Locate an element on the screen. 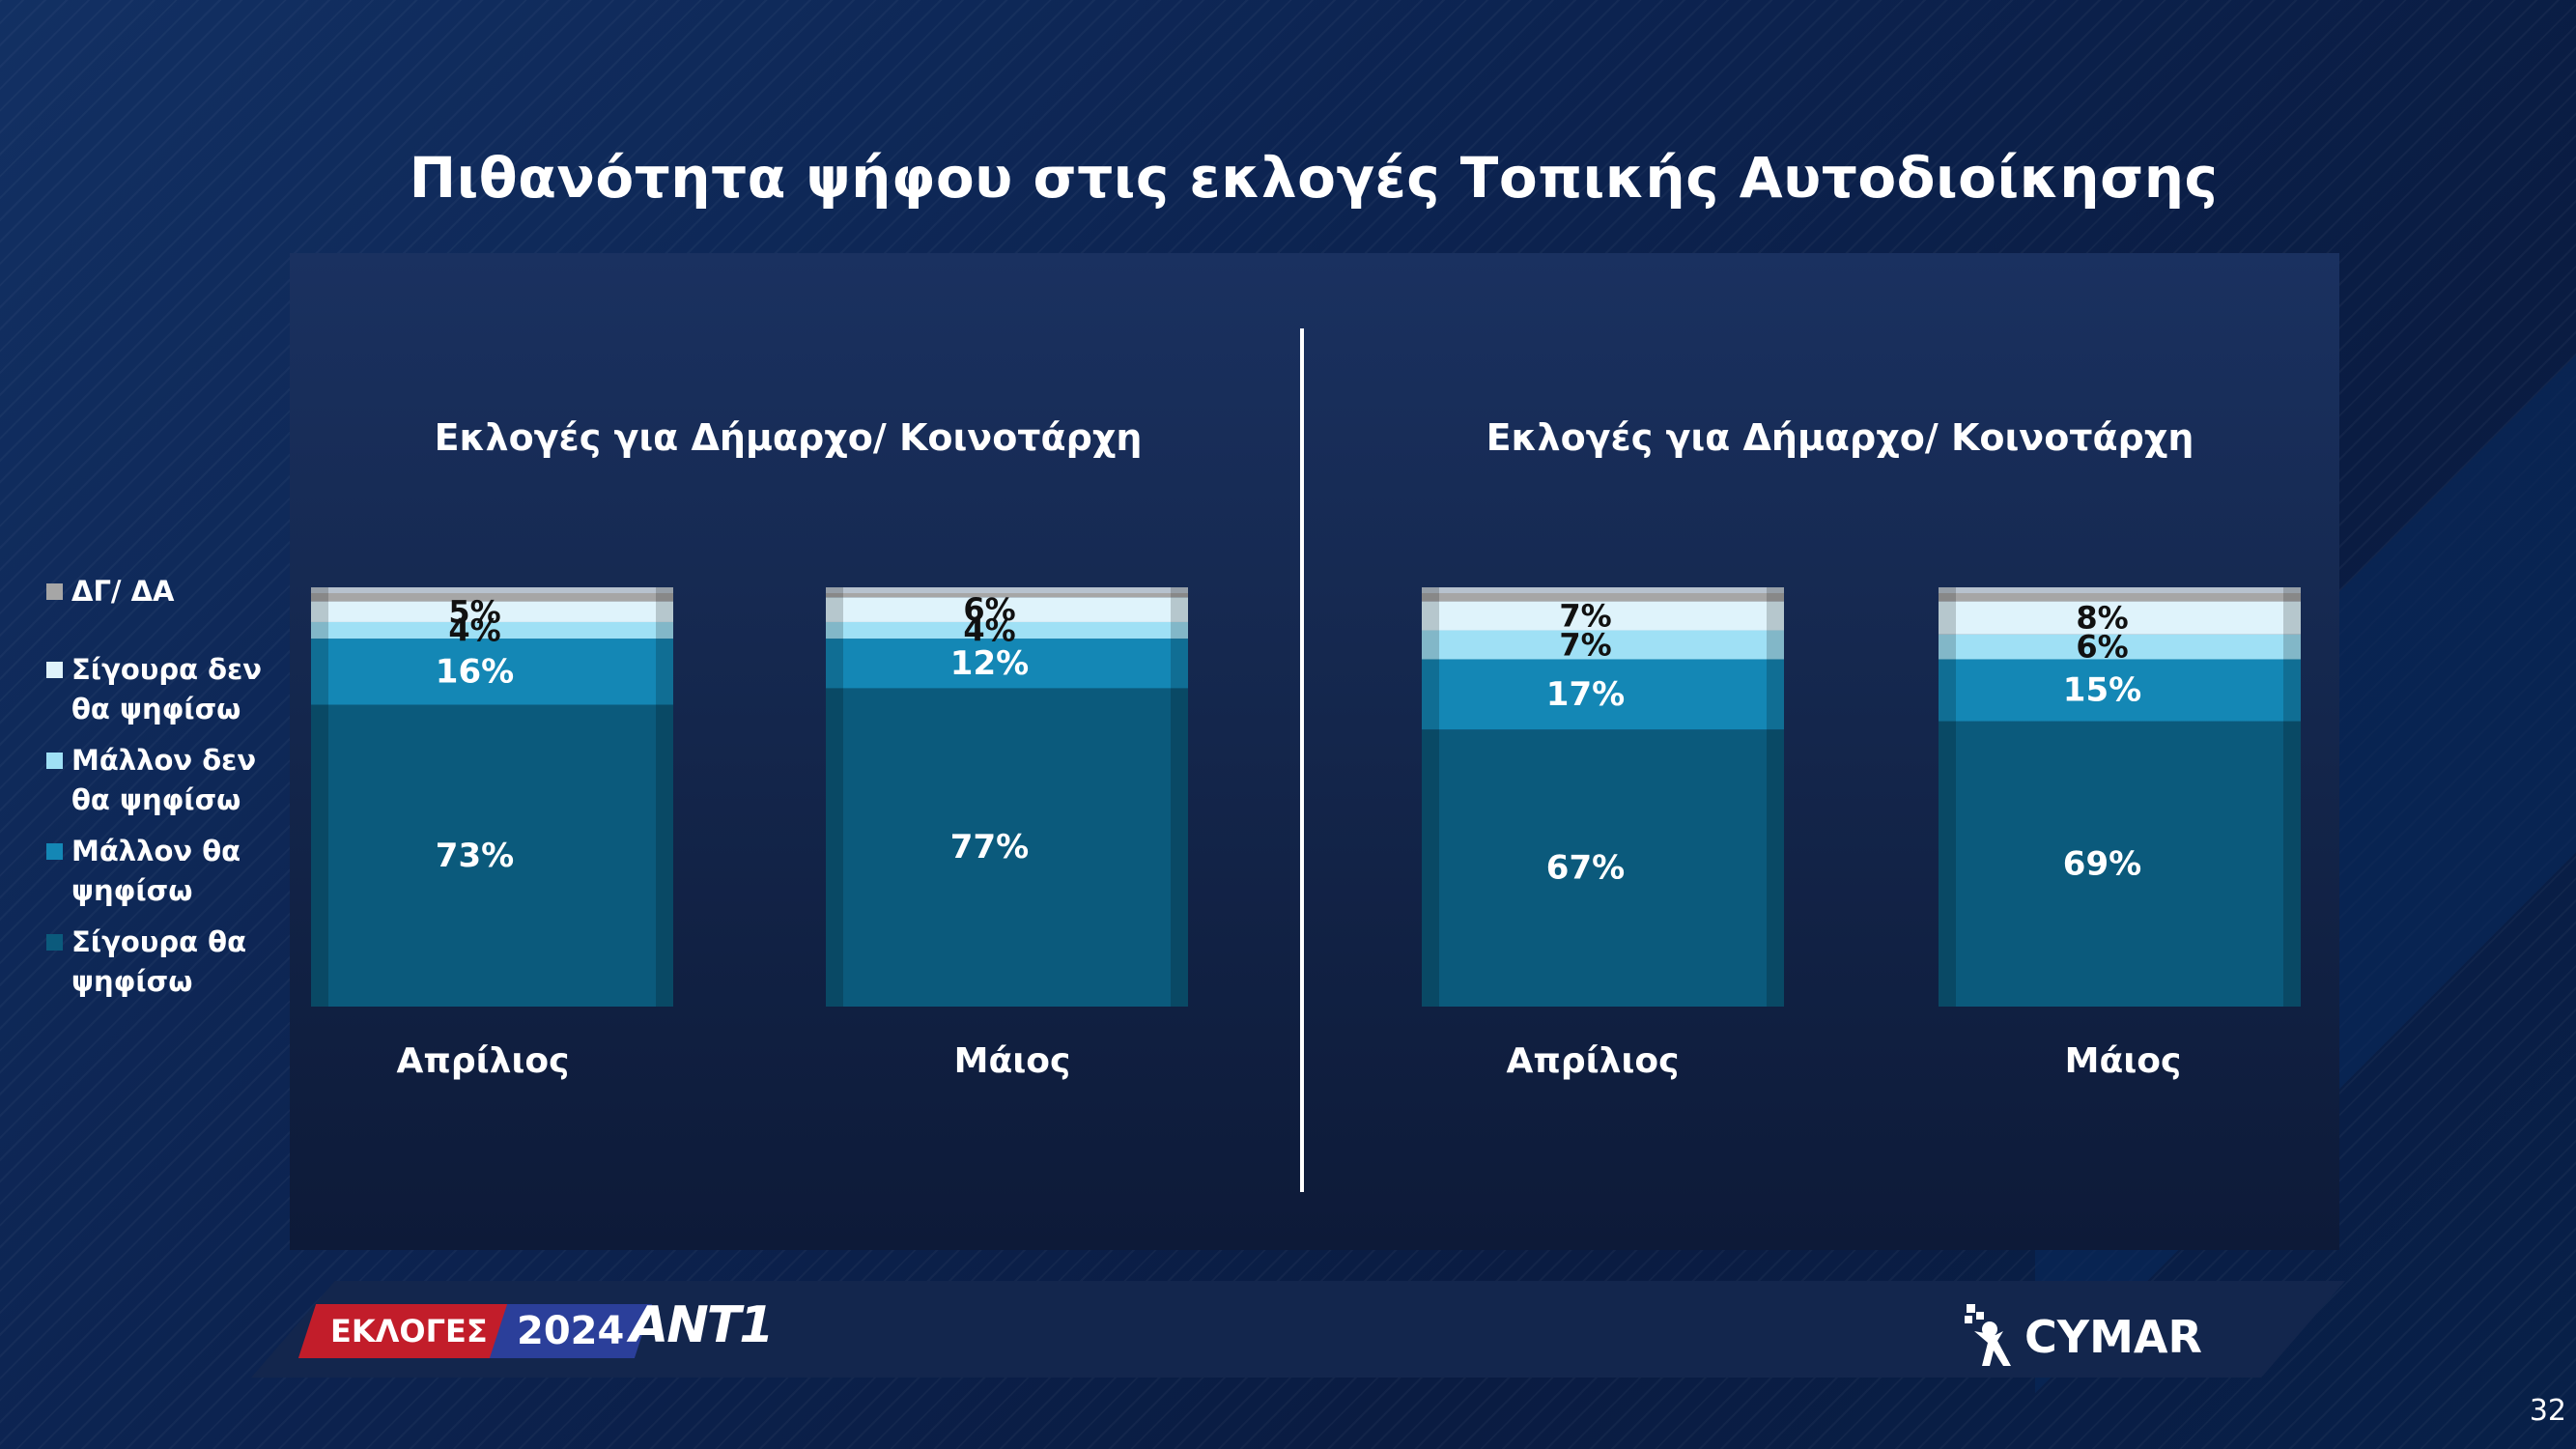 The height and width of the screenshot is (1449, 2576). legend-item-sigoura-tha: Σίγουρα θα ψηφίσω is located at coordinates (162, 962).